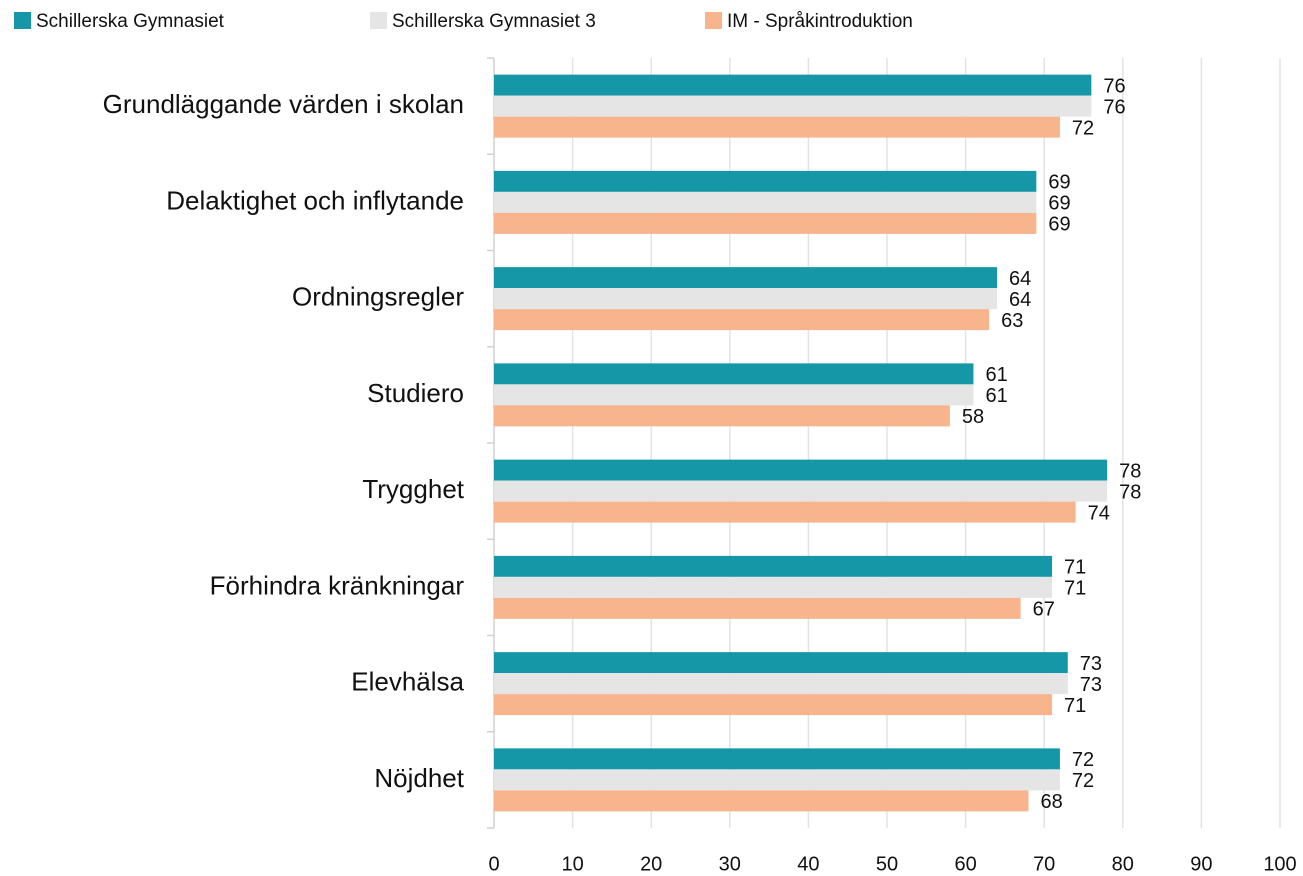 This screenshot has width=1303, height=876. Describe the element at coordinates (1099, 513) in the screenshot. I see `data-label: 74` at that location.